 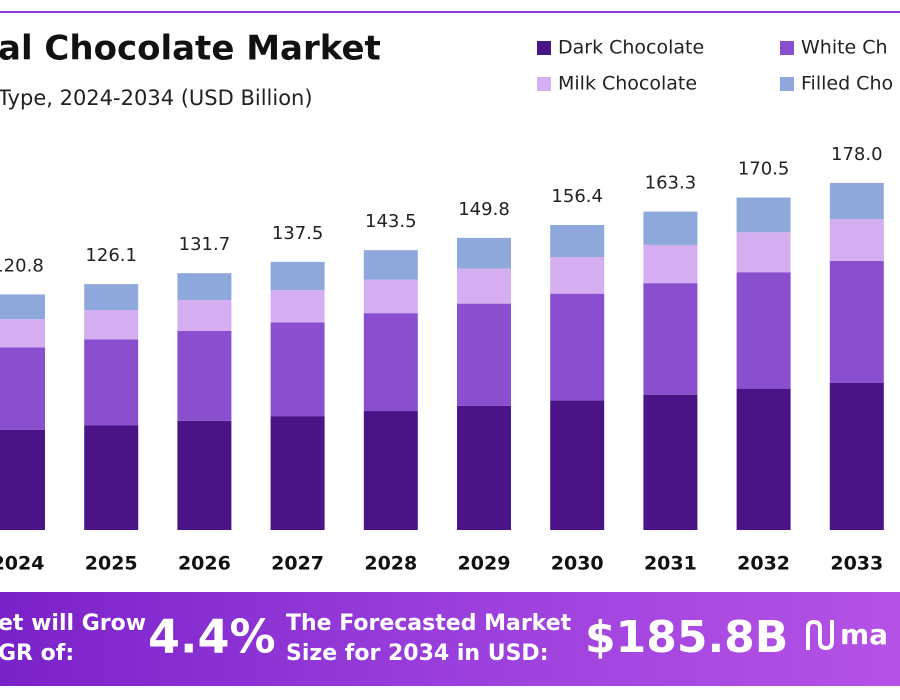 I want to click on total-label: 137.5, so click(x=298, y=233).